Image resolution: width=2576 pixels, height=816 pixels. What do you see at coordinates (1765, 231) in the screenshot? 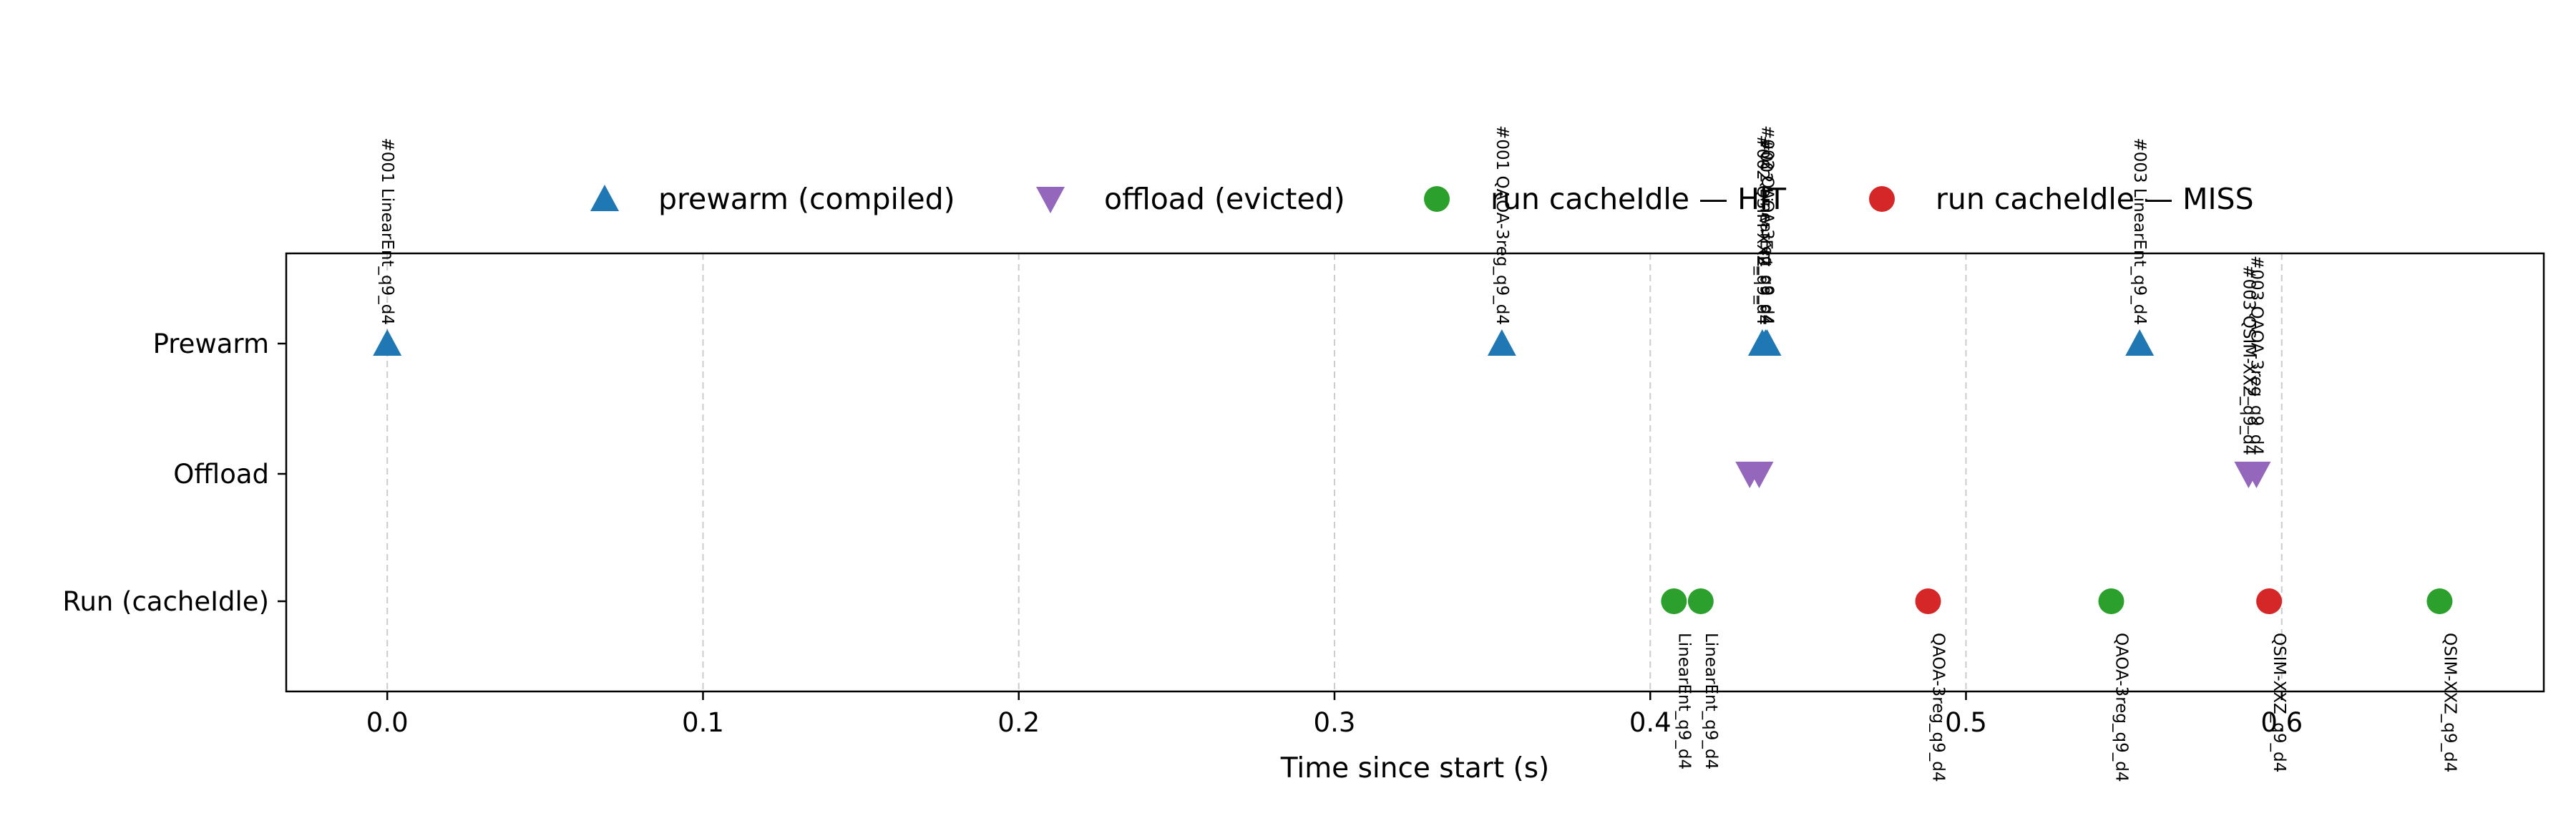
I see `point-annotation: #002 LinearEnt_q9_d4` at bounding box center [1765, 231].